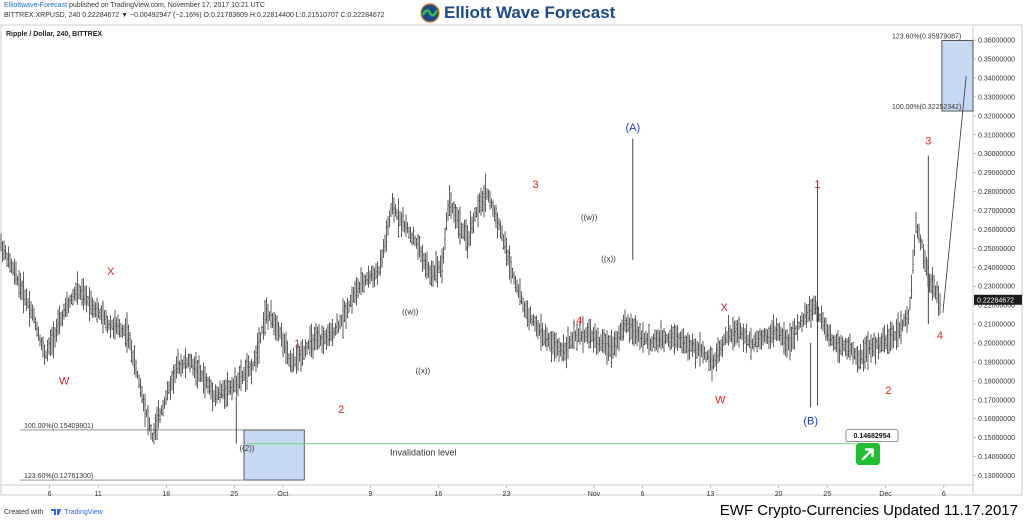  I want to click on y-tick-label: 0.28000000, so click(996, 192).